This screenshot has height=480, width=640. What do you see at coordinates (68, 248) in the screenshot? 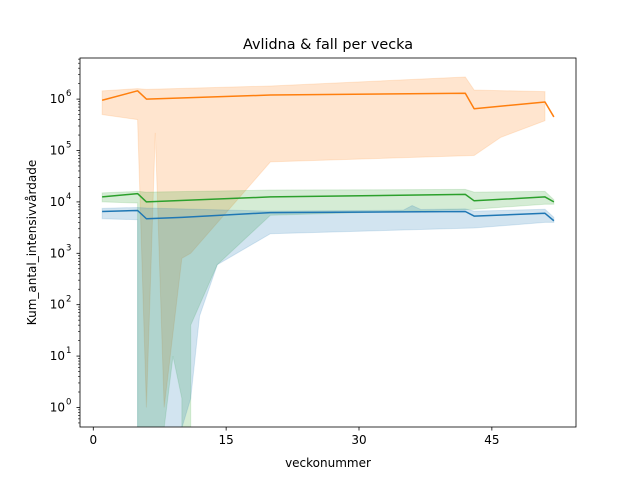
I see `y-tick-exponent: 3` at bounding box center [68, 248].